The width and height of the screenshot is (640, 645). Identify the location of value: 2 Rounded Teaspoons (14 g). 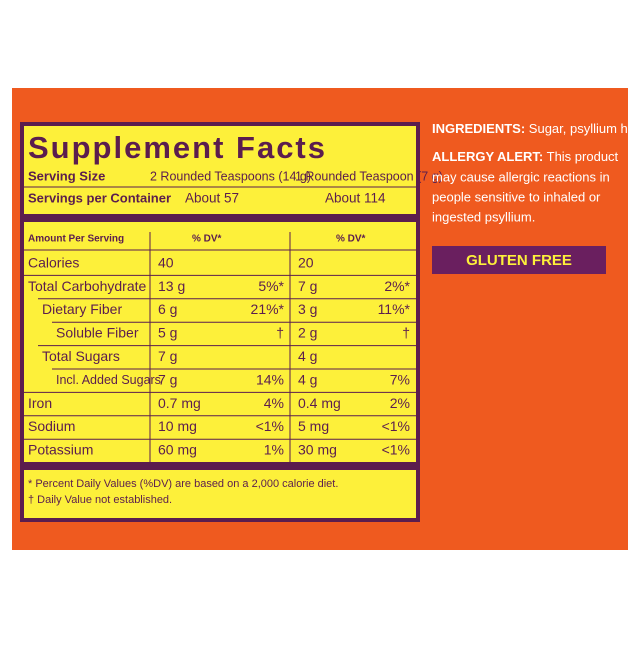
(230, 176).